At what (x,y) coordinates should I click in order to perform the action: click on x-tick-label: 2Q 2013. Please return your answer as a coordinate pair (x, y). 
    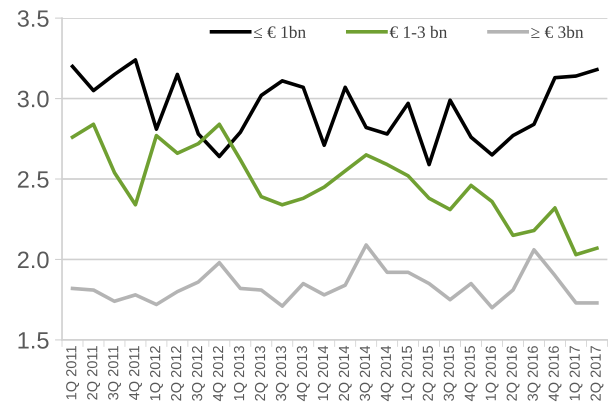
    Looking at the image, I should click on (261, 373).